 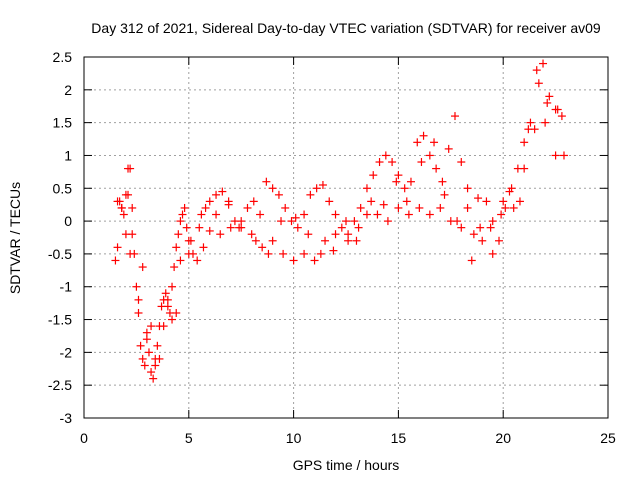 I want to click on x-tick-label: 10, so click(x=294, y=438).